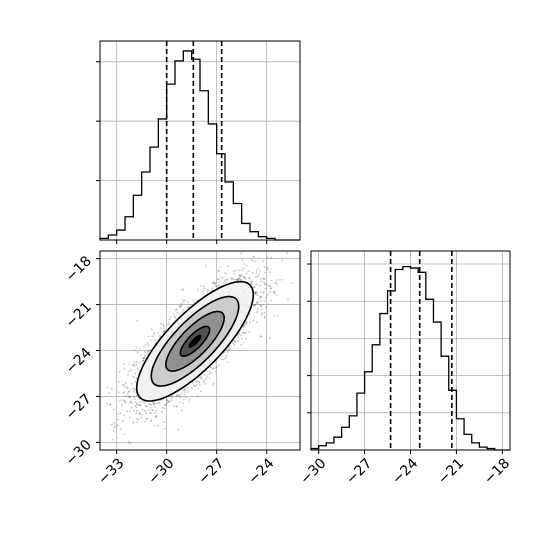  I want to click on right-hist-xtick-label-4: −18, so click(497, 472).